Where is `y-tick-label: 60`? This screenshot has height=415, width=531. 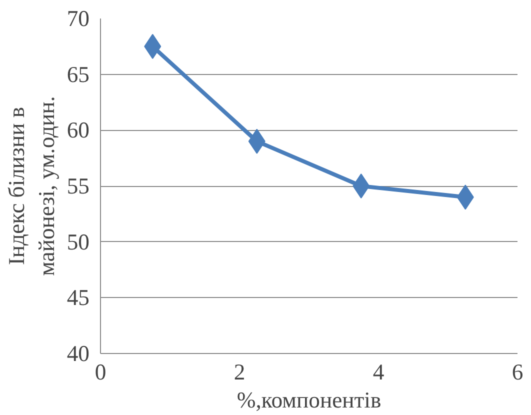 y-tick-label: 60 is located at coordinates (78, 130).